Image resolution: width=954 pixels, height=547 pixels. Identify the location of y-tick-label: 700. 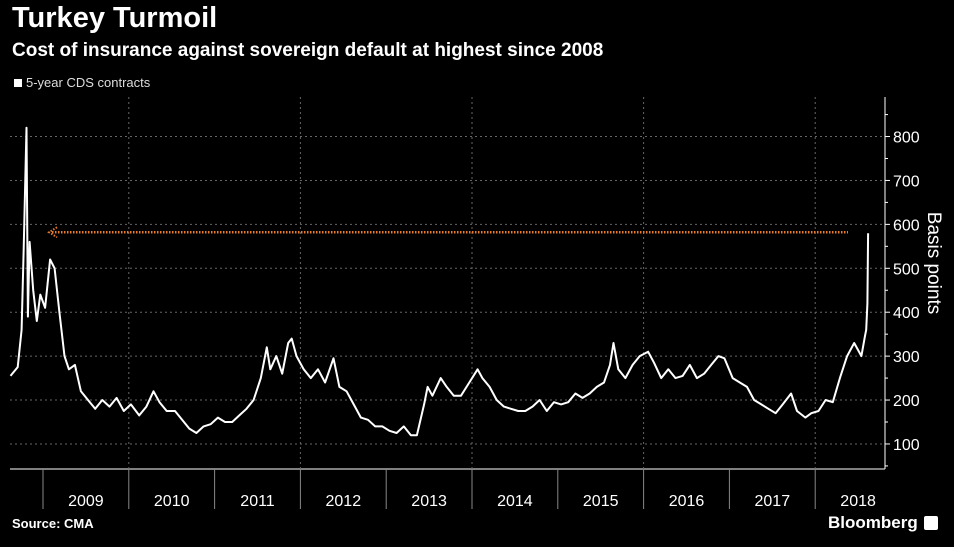
(906, 181).